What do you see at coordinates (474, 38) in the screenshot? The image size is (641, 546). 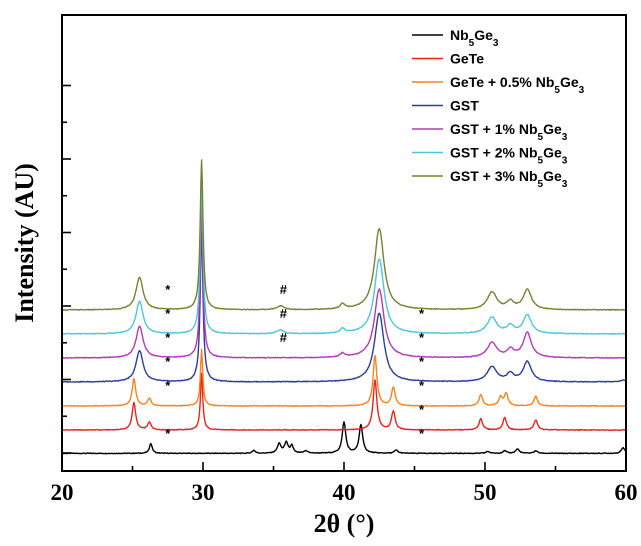 I see `legend-label-0: Nb5Ge3` at bounding box center [474, 38].